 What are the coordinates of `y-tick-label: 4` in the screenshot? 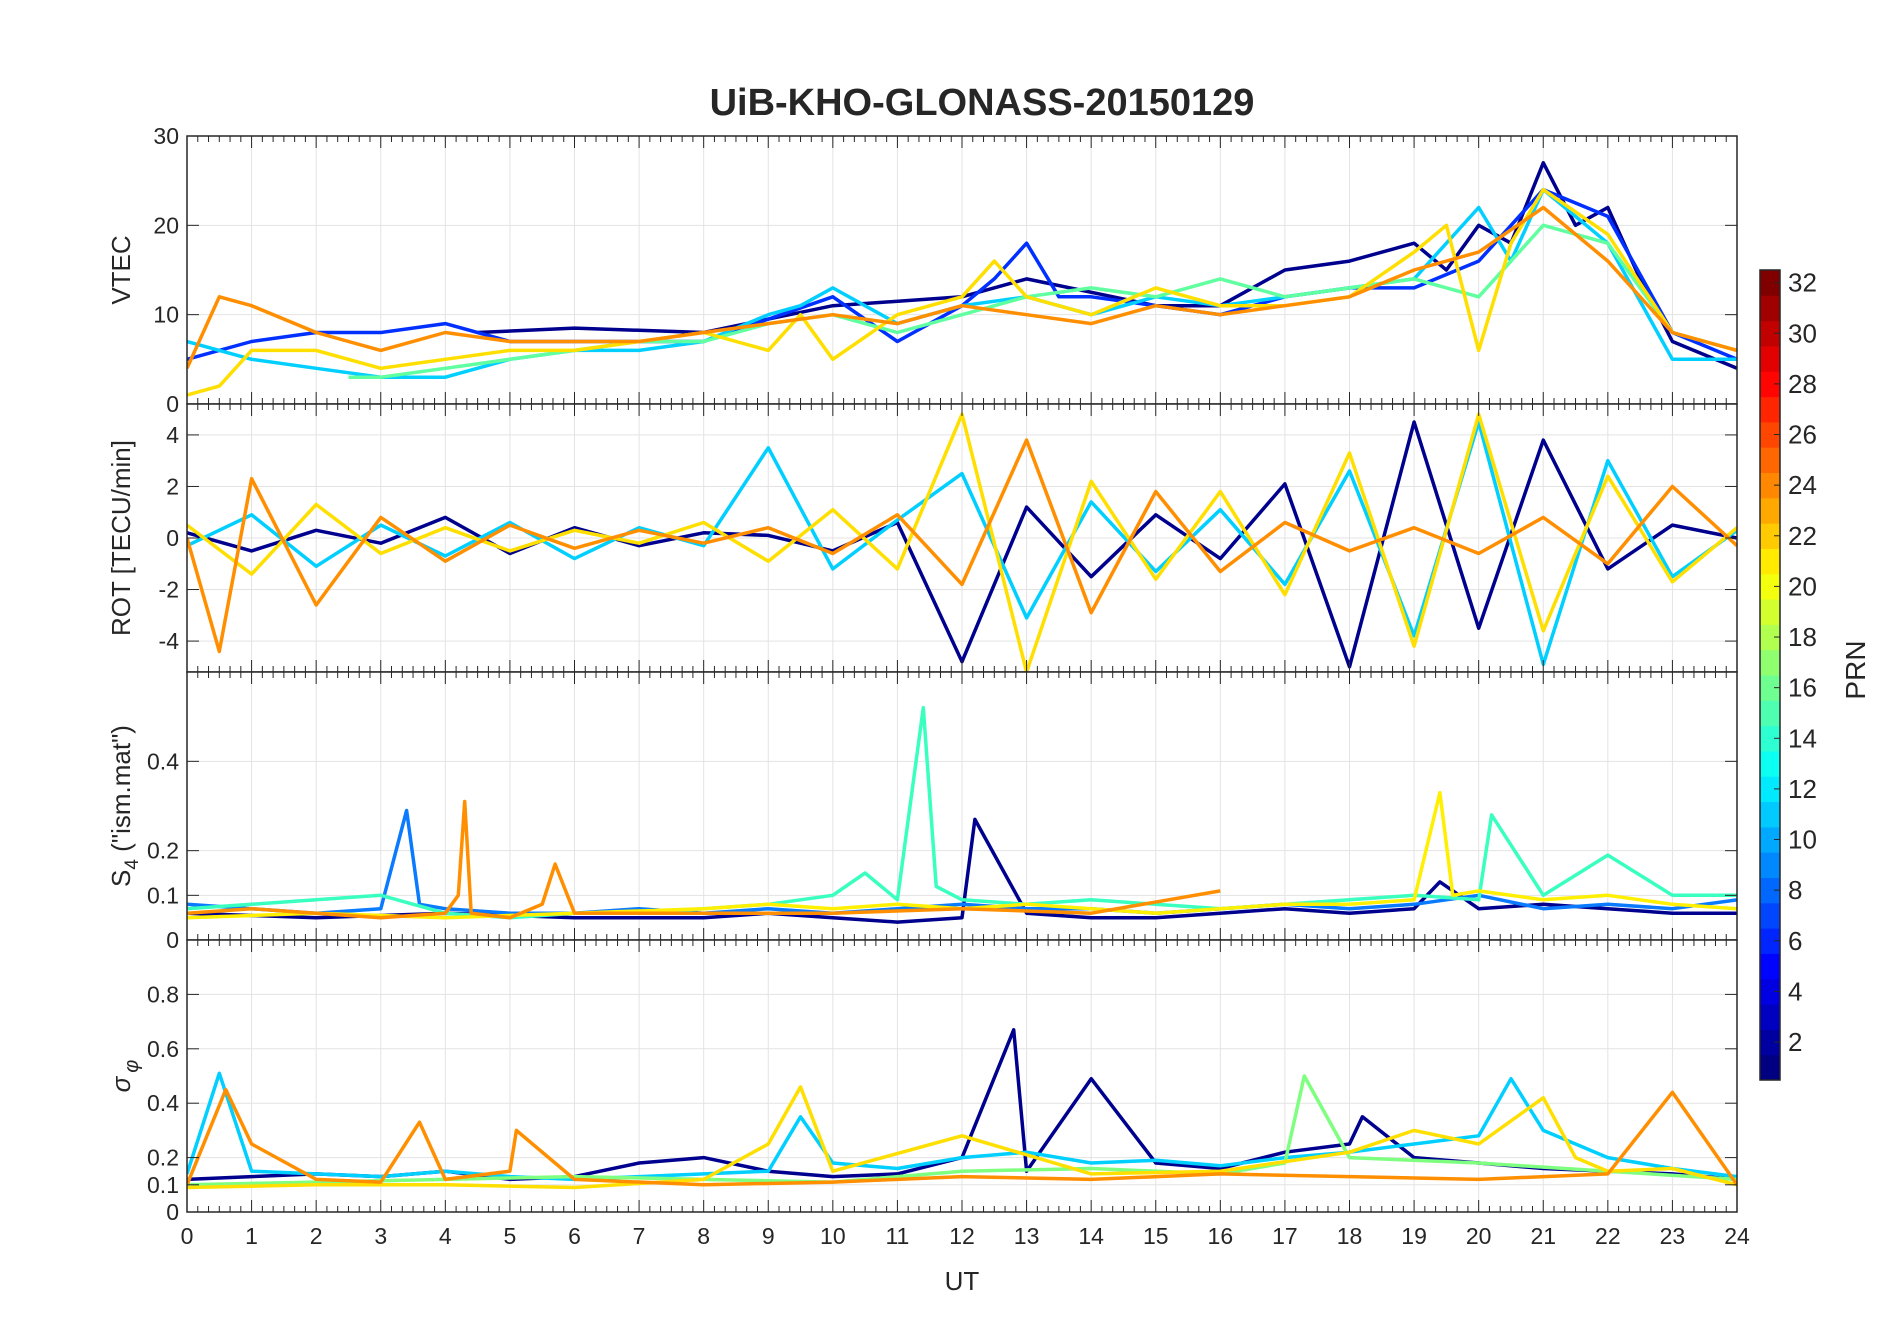 It's located at (172, 435).